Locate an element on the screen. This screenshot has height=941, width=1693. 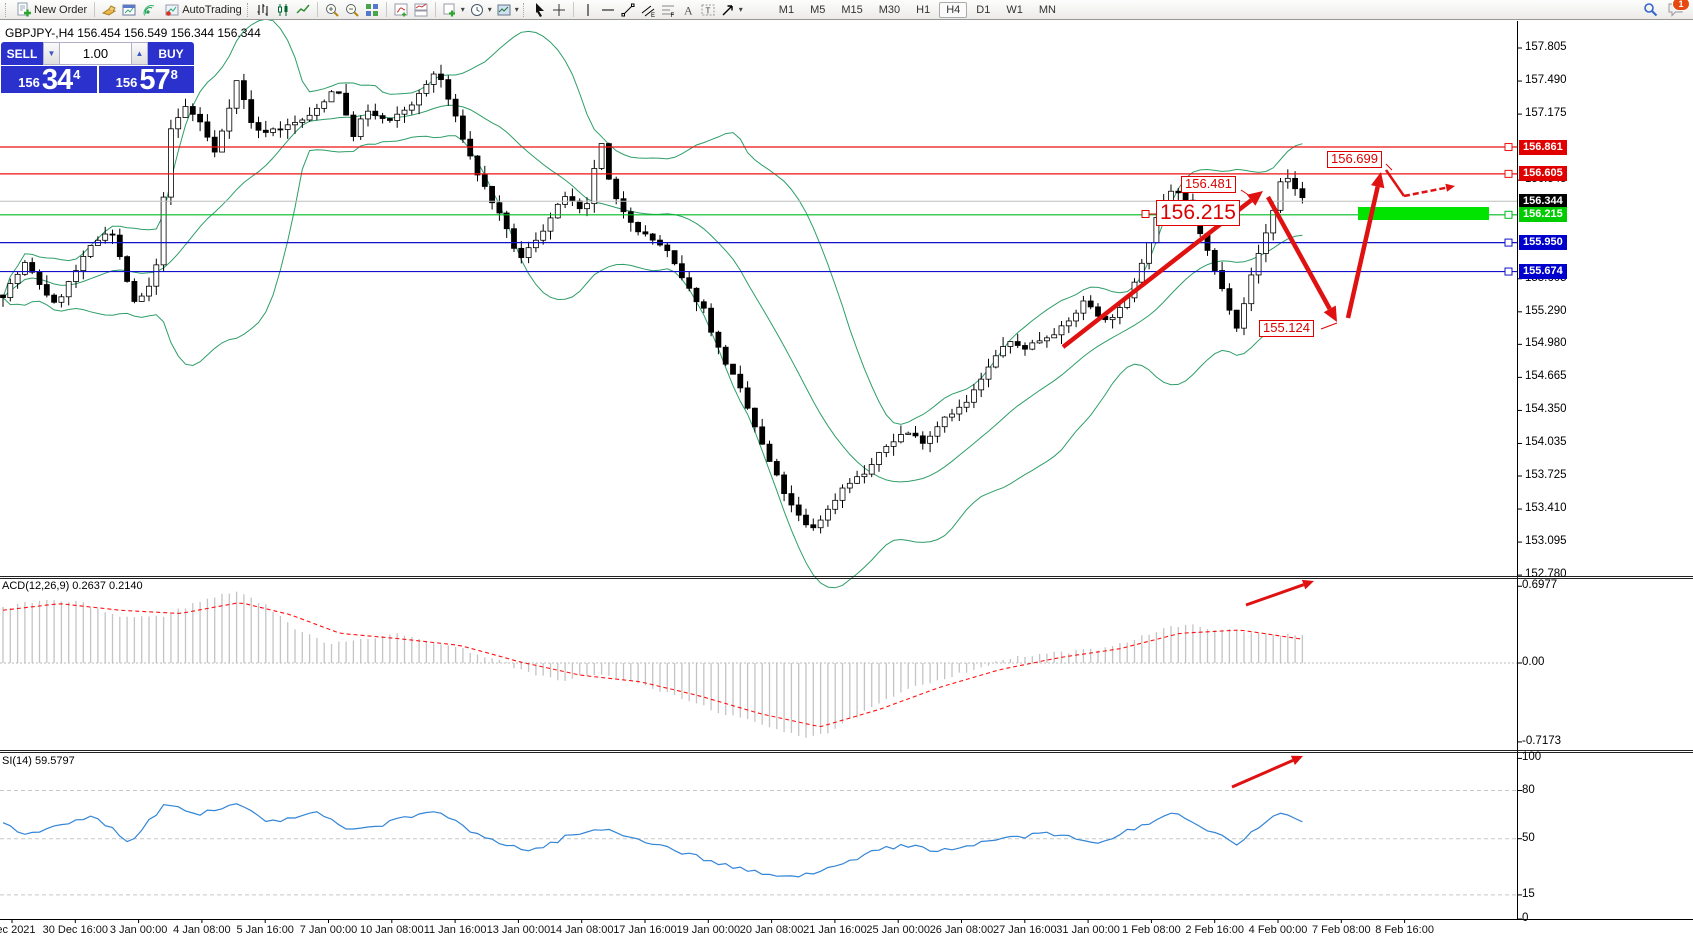
arrows-tool-icon is located at coordinates (728, 10).